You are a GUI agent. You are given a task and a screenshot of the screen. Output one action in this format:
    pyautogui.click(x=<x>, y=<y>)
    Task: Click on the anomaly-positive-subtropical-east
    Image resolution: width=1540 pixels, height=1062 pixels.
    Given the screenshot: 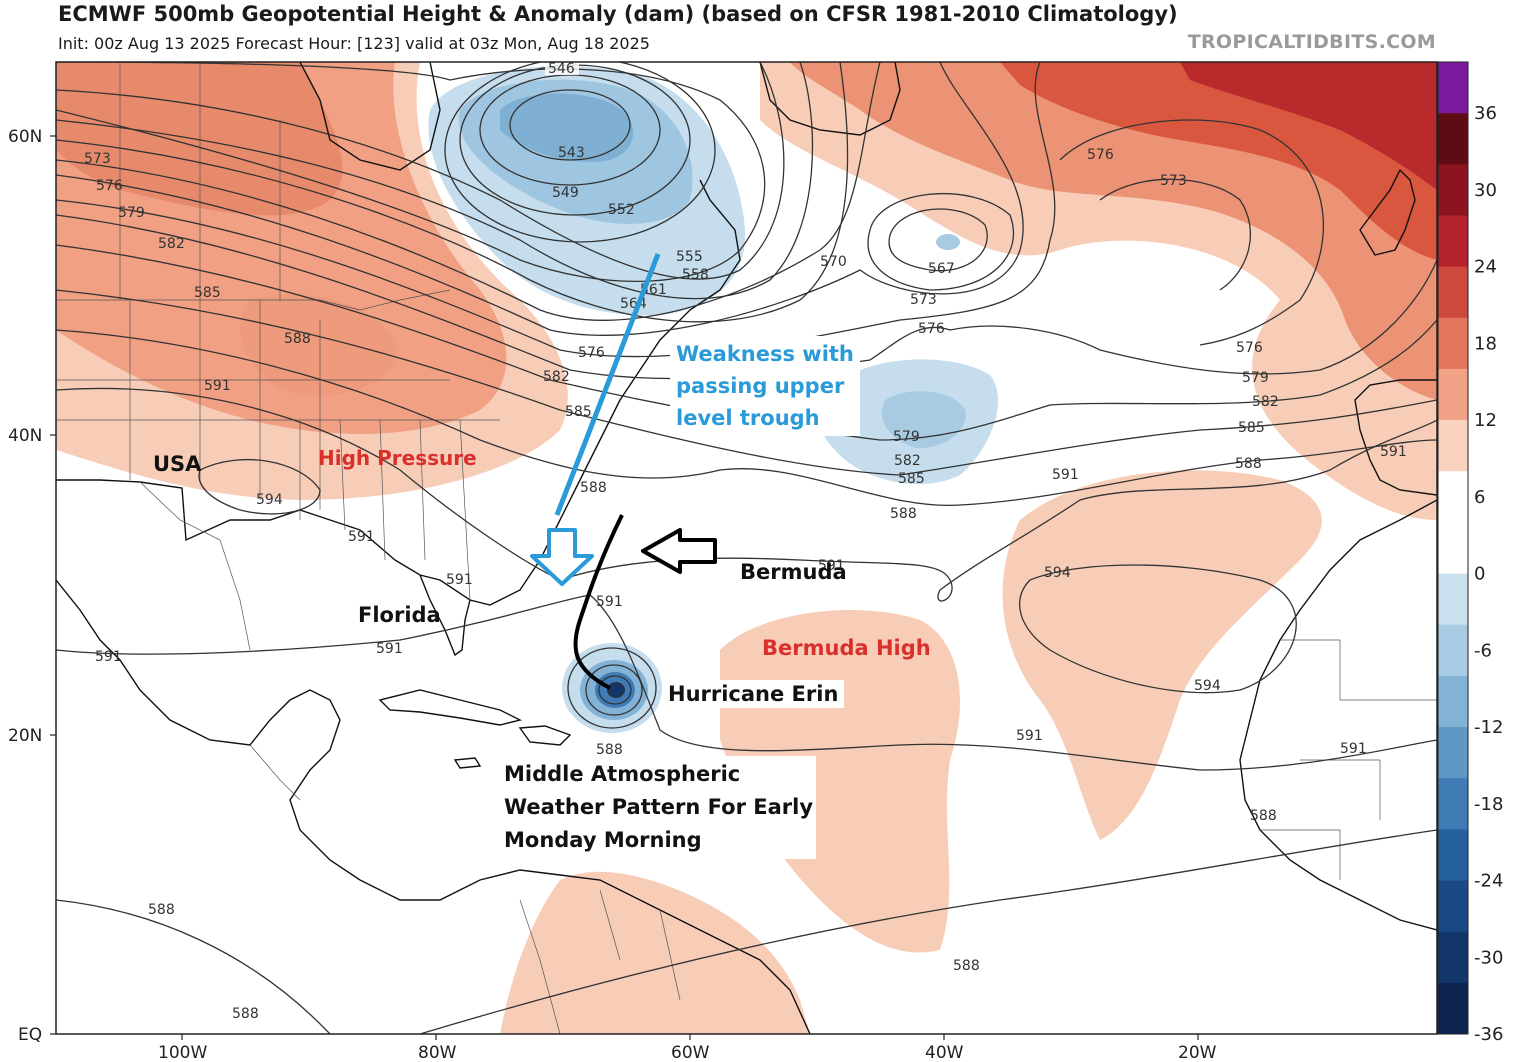 What is the action you would take?
    pyautogui.click(x=1162, y=655)
    